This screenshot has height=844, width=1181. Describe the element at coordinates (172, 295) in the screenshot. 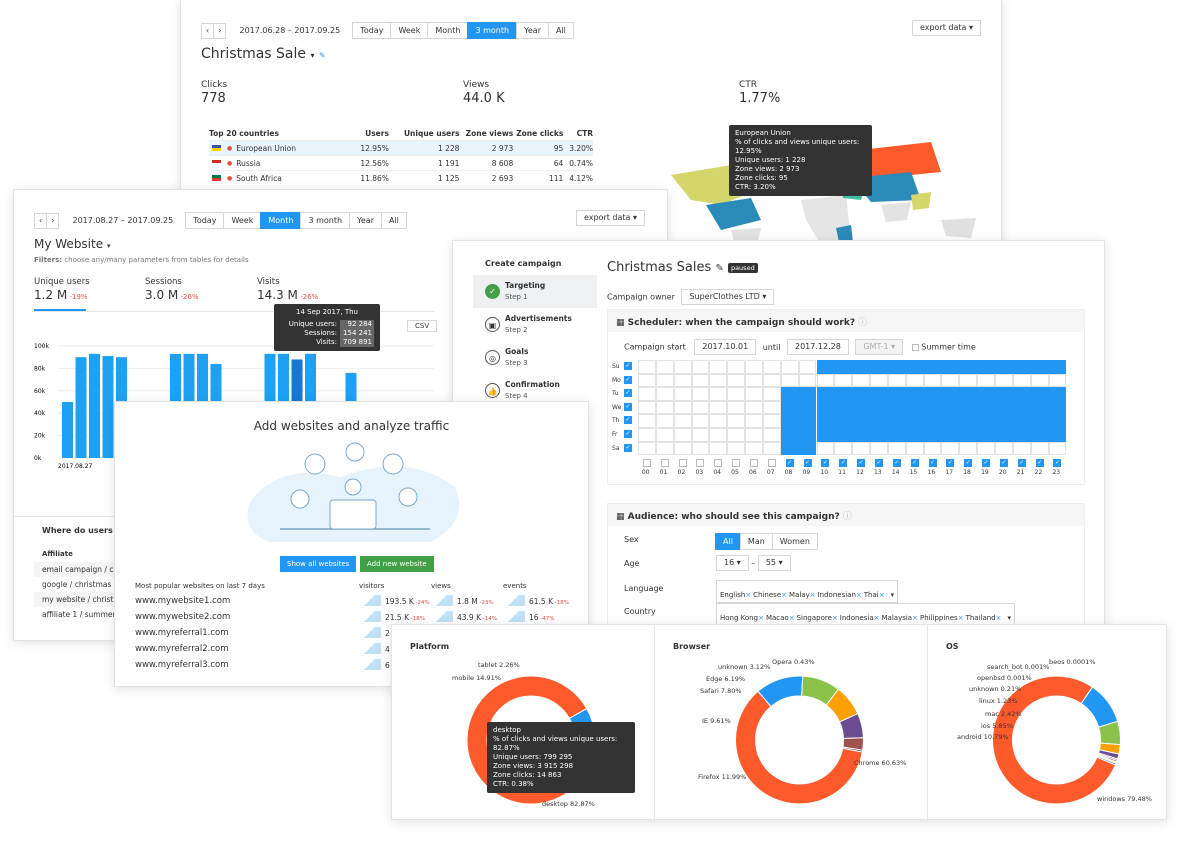

I see `metric-value: 3.0 M -26%` at that location.